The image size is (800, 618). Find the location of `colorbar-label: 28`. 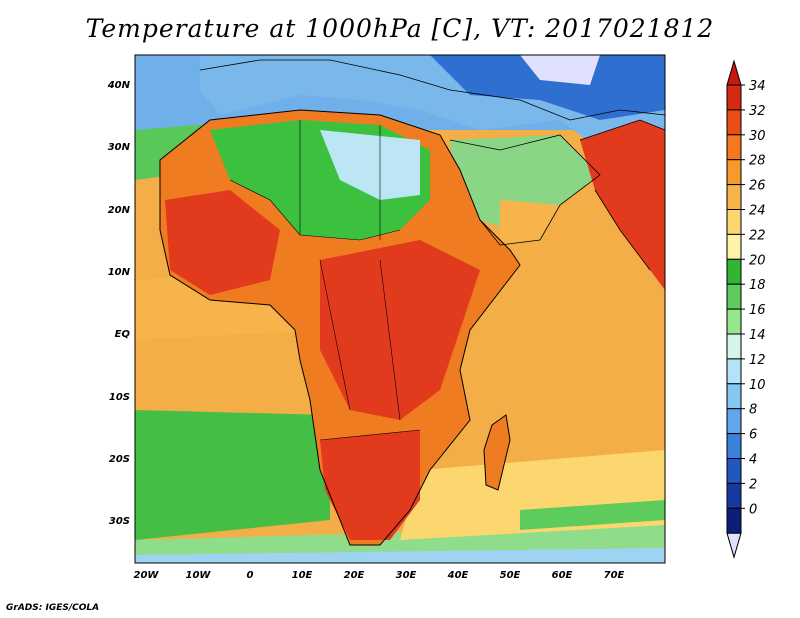

colorbar-label: 28 is located at coordinates (757, 161).